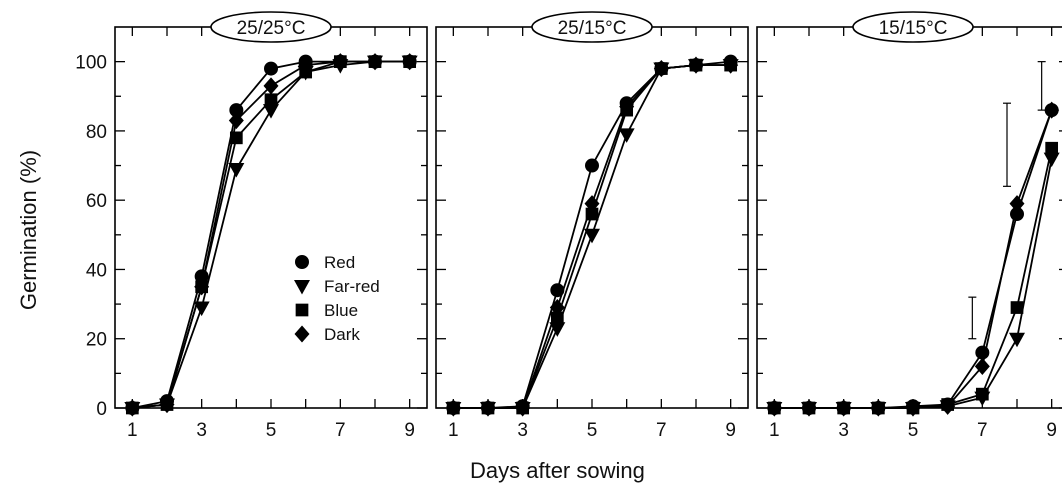 The width and height of the screenshot is (1062, 492). I want to click on legend: Red Far-red Blue Dark, so click(337, 298).